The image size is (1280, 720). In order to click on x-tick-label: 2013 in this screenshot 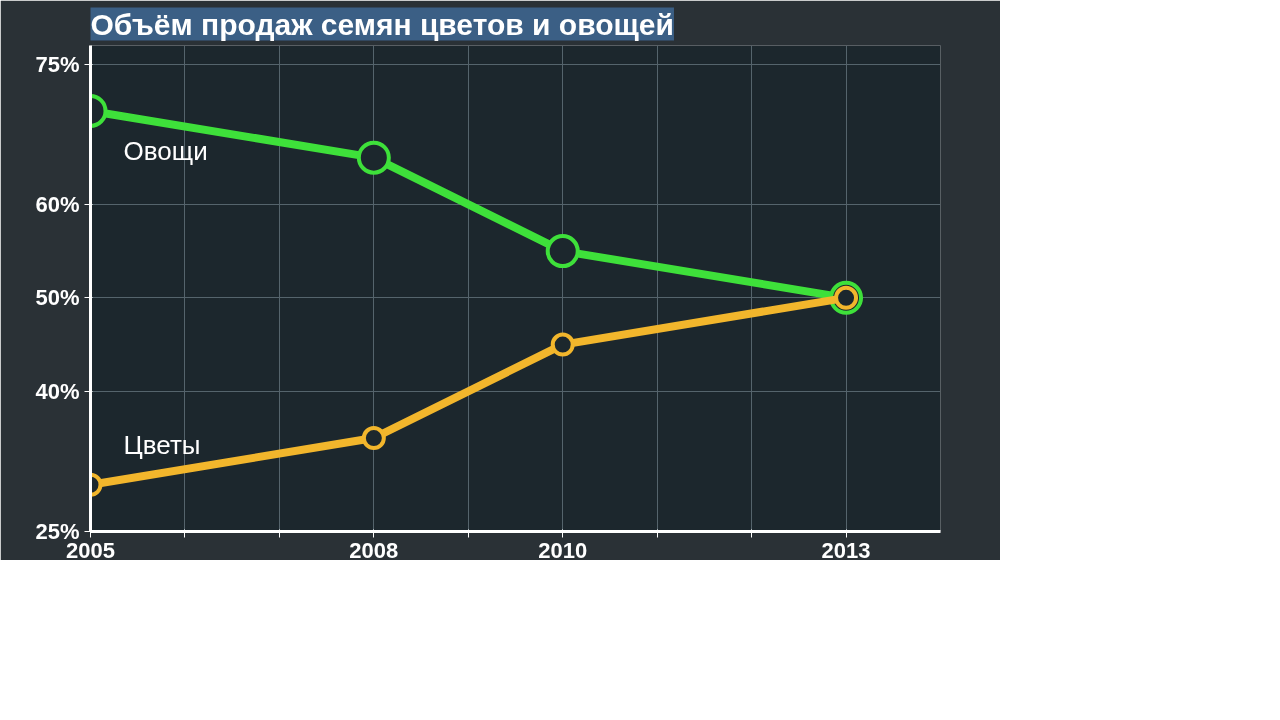, I will do `click(846, 550)`.